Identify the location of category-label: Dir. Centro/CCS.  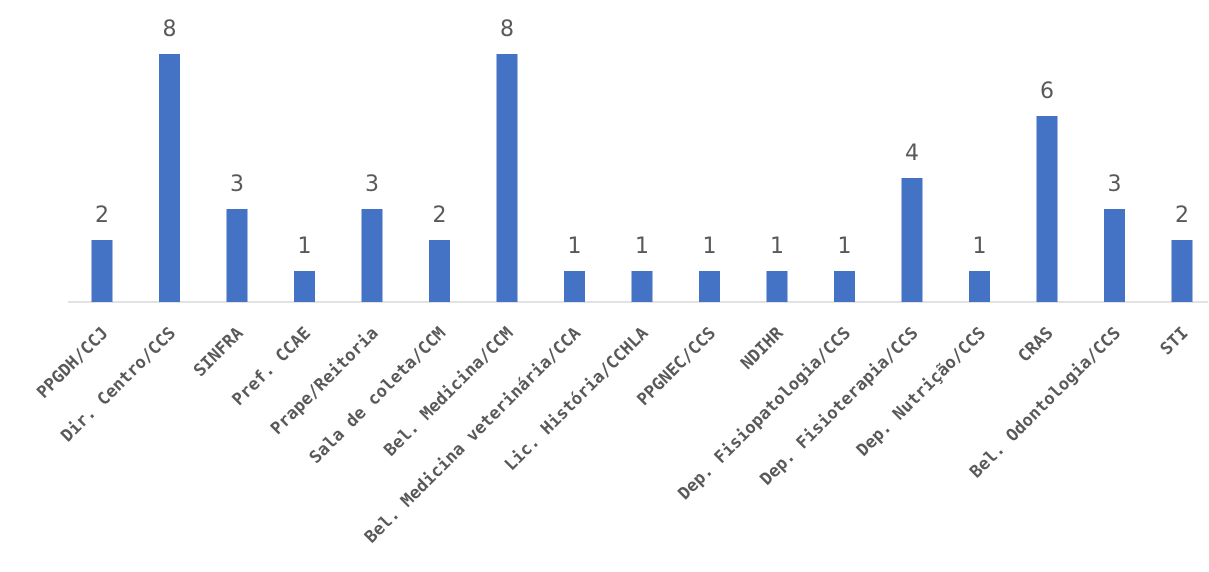
(118, 384).